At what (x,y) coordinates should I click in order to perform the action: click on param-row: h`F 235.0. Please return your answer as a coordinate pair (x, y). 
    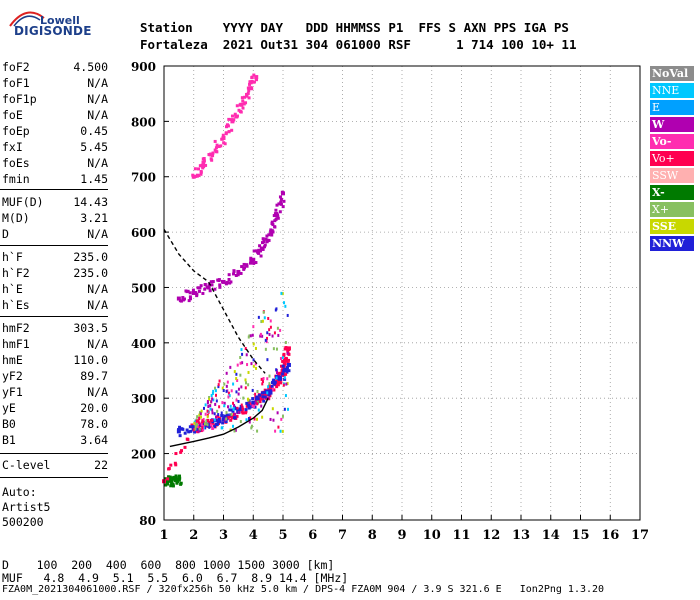
    Looking at the image, I should click on (55, 258).